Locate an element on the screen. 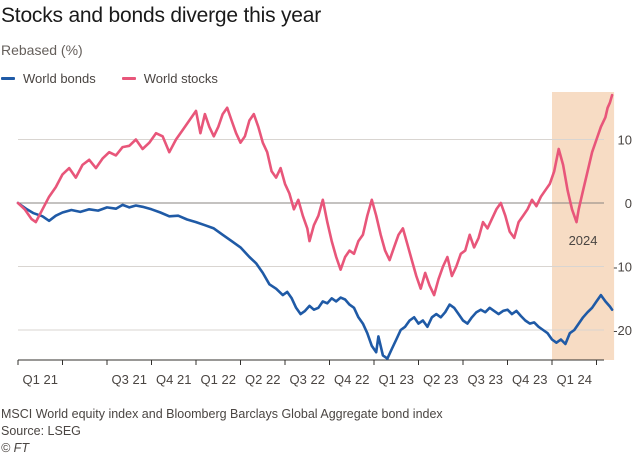  highlight-label-2024: 2024 is located at coordinates (583, 240).